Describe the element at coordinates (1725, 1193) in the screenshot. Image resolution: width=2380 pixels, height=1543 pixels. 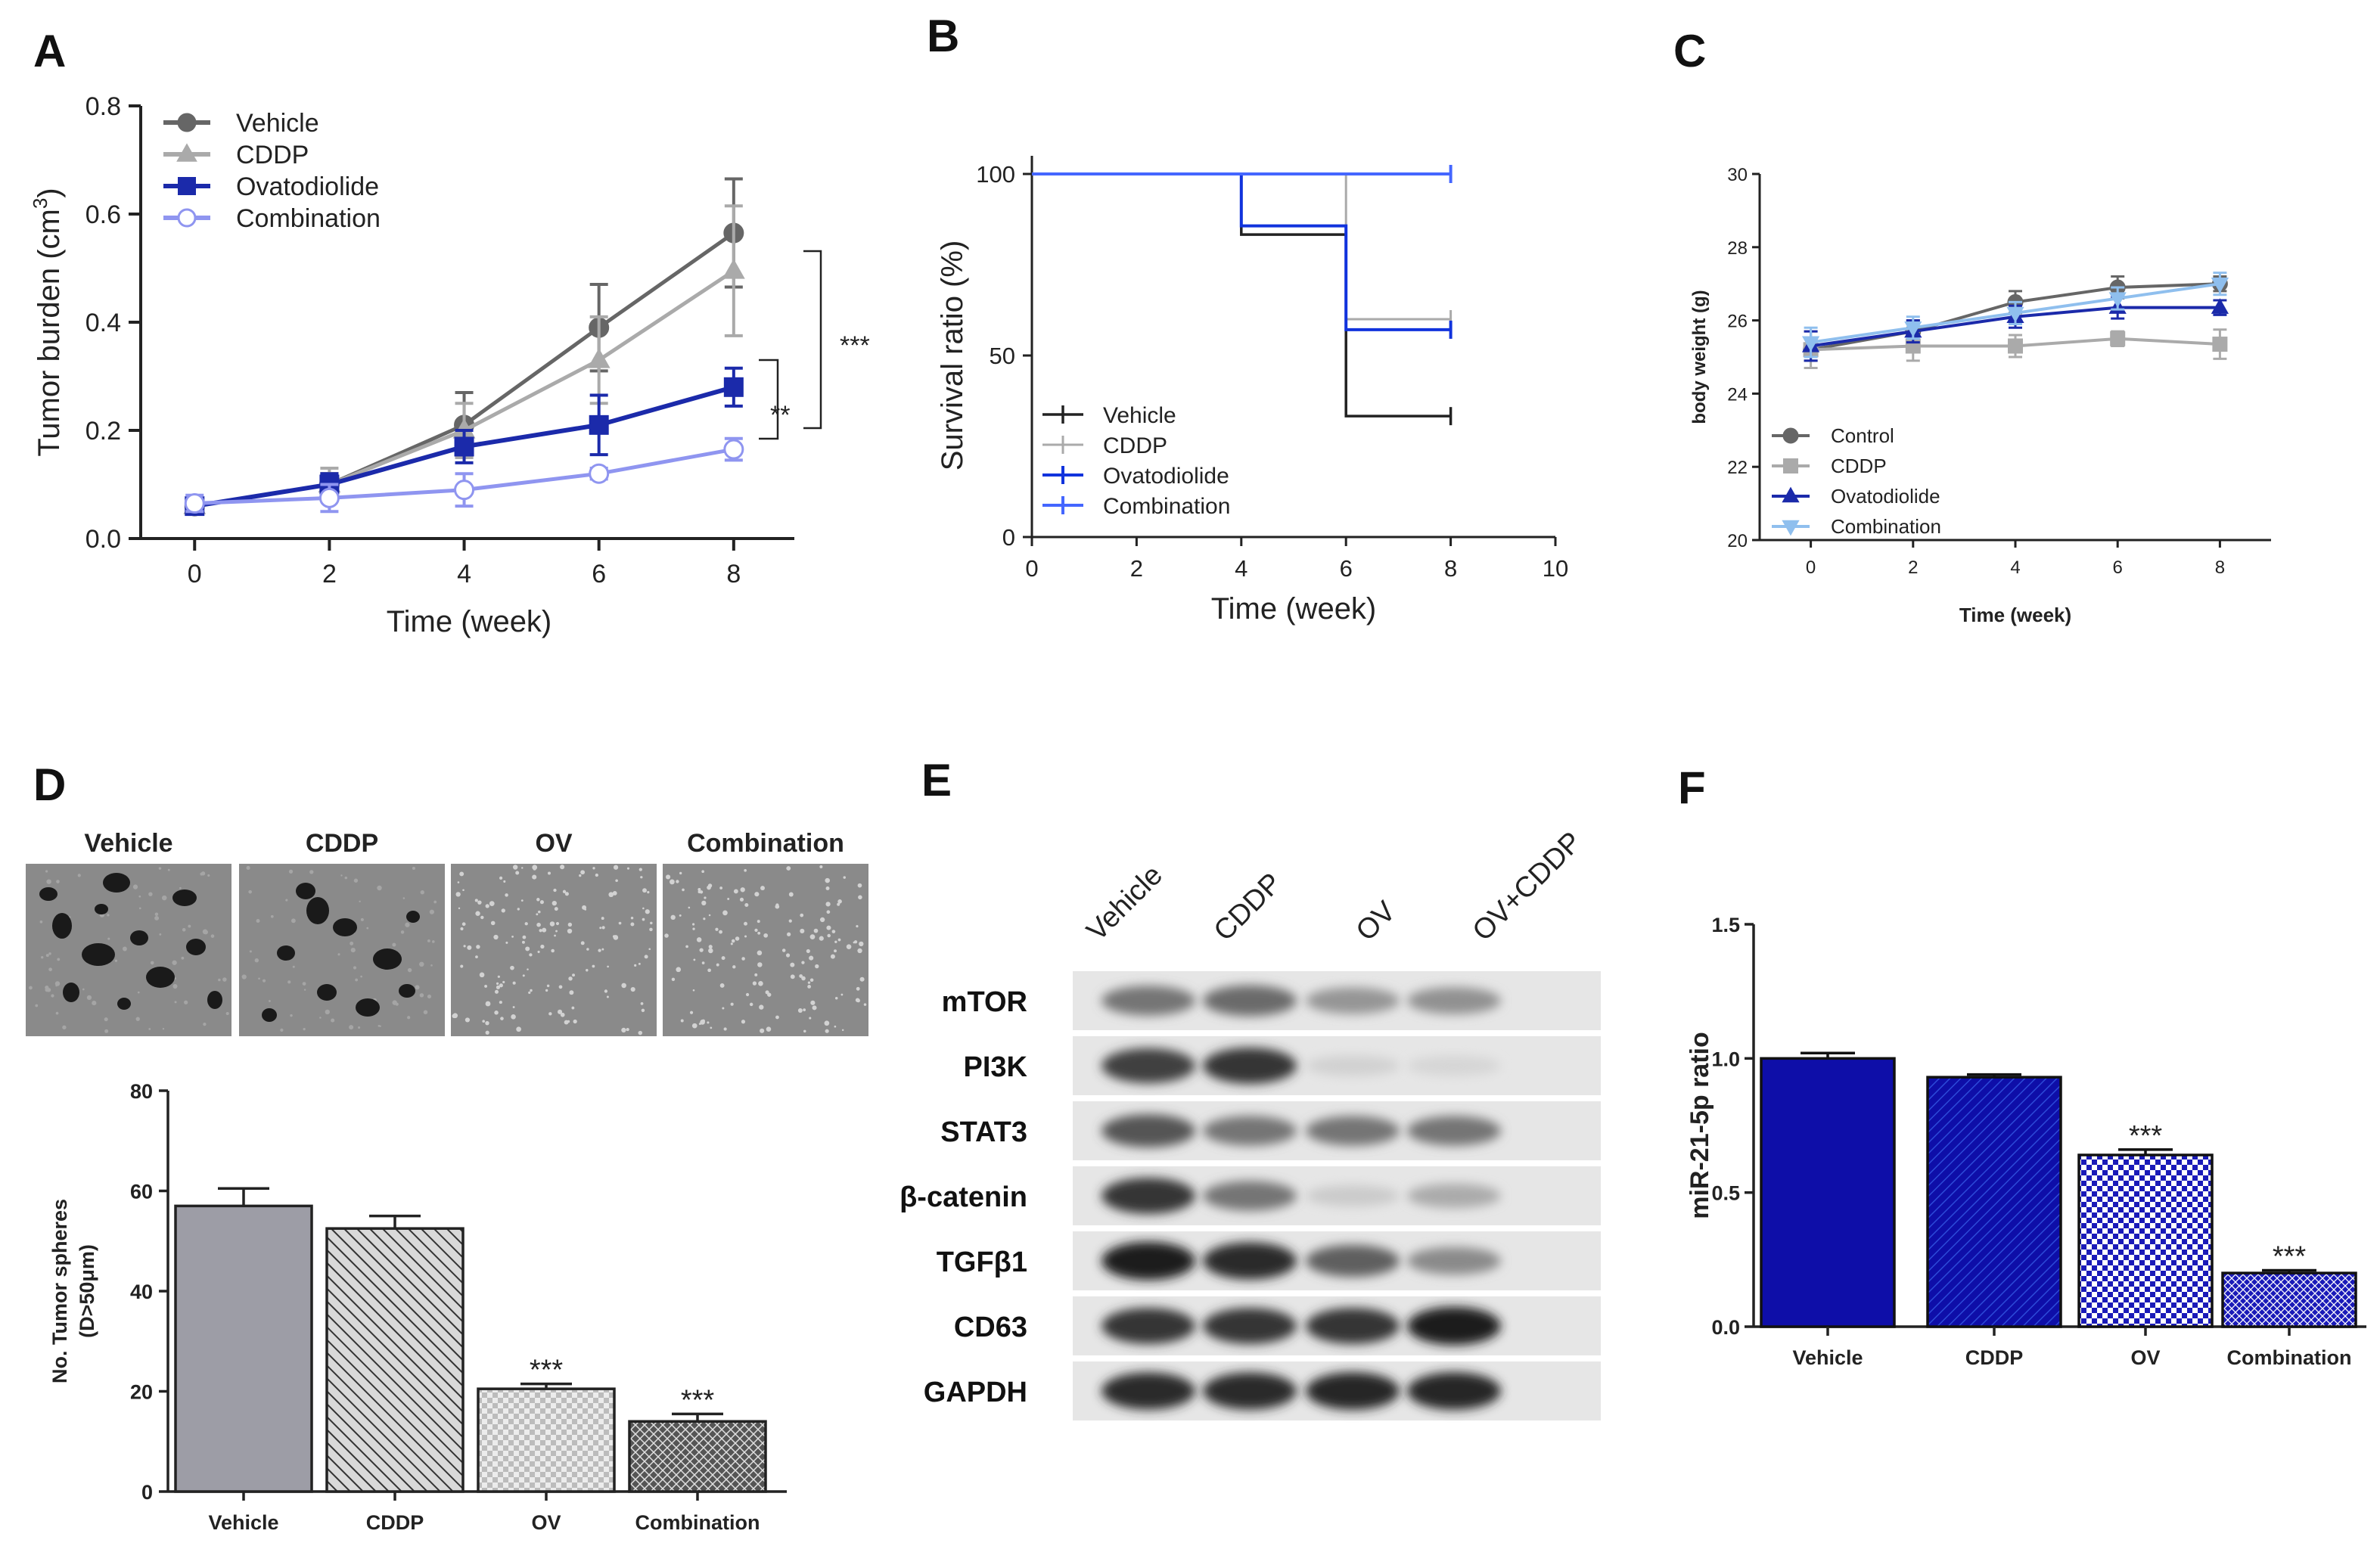
I see `f-y-tick-label: 0.5` at that location.